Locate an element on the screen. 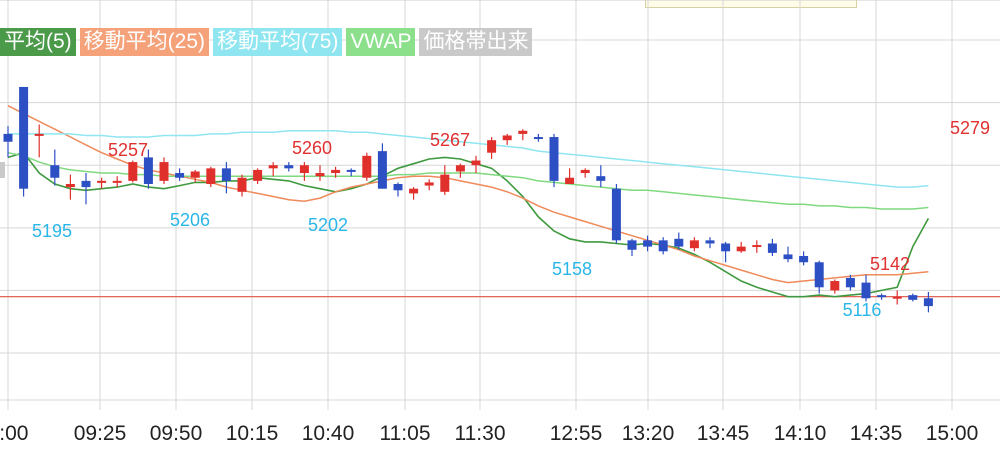  x-tick-label: 5:00 is located at coordinates (14, 433).